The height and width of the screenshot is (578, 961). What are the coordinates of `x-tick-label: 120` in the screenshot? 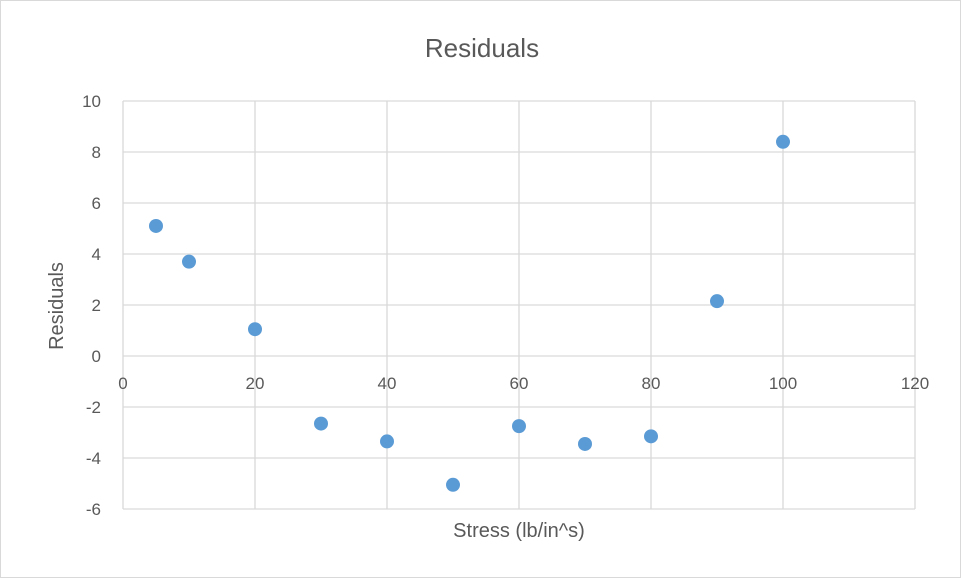 It's located at (915, 383).